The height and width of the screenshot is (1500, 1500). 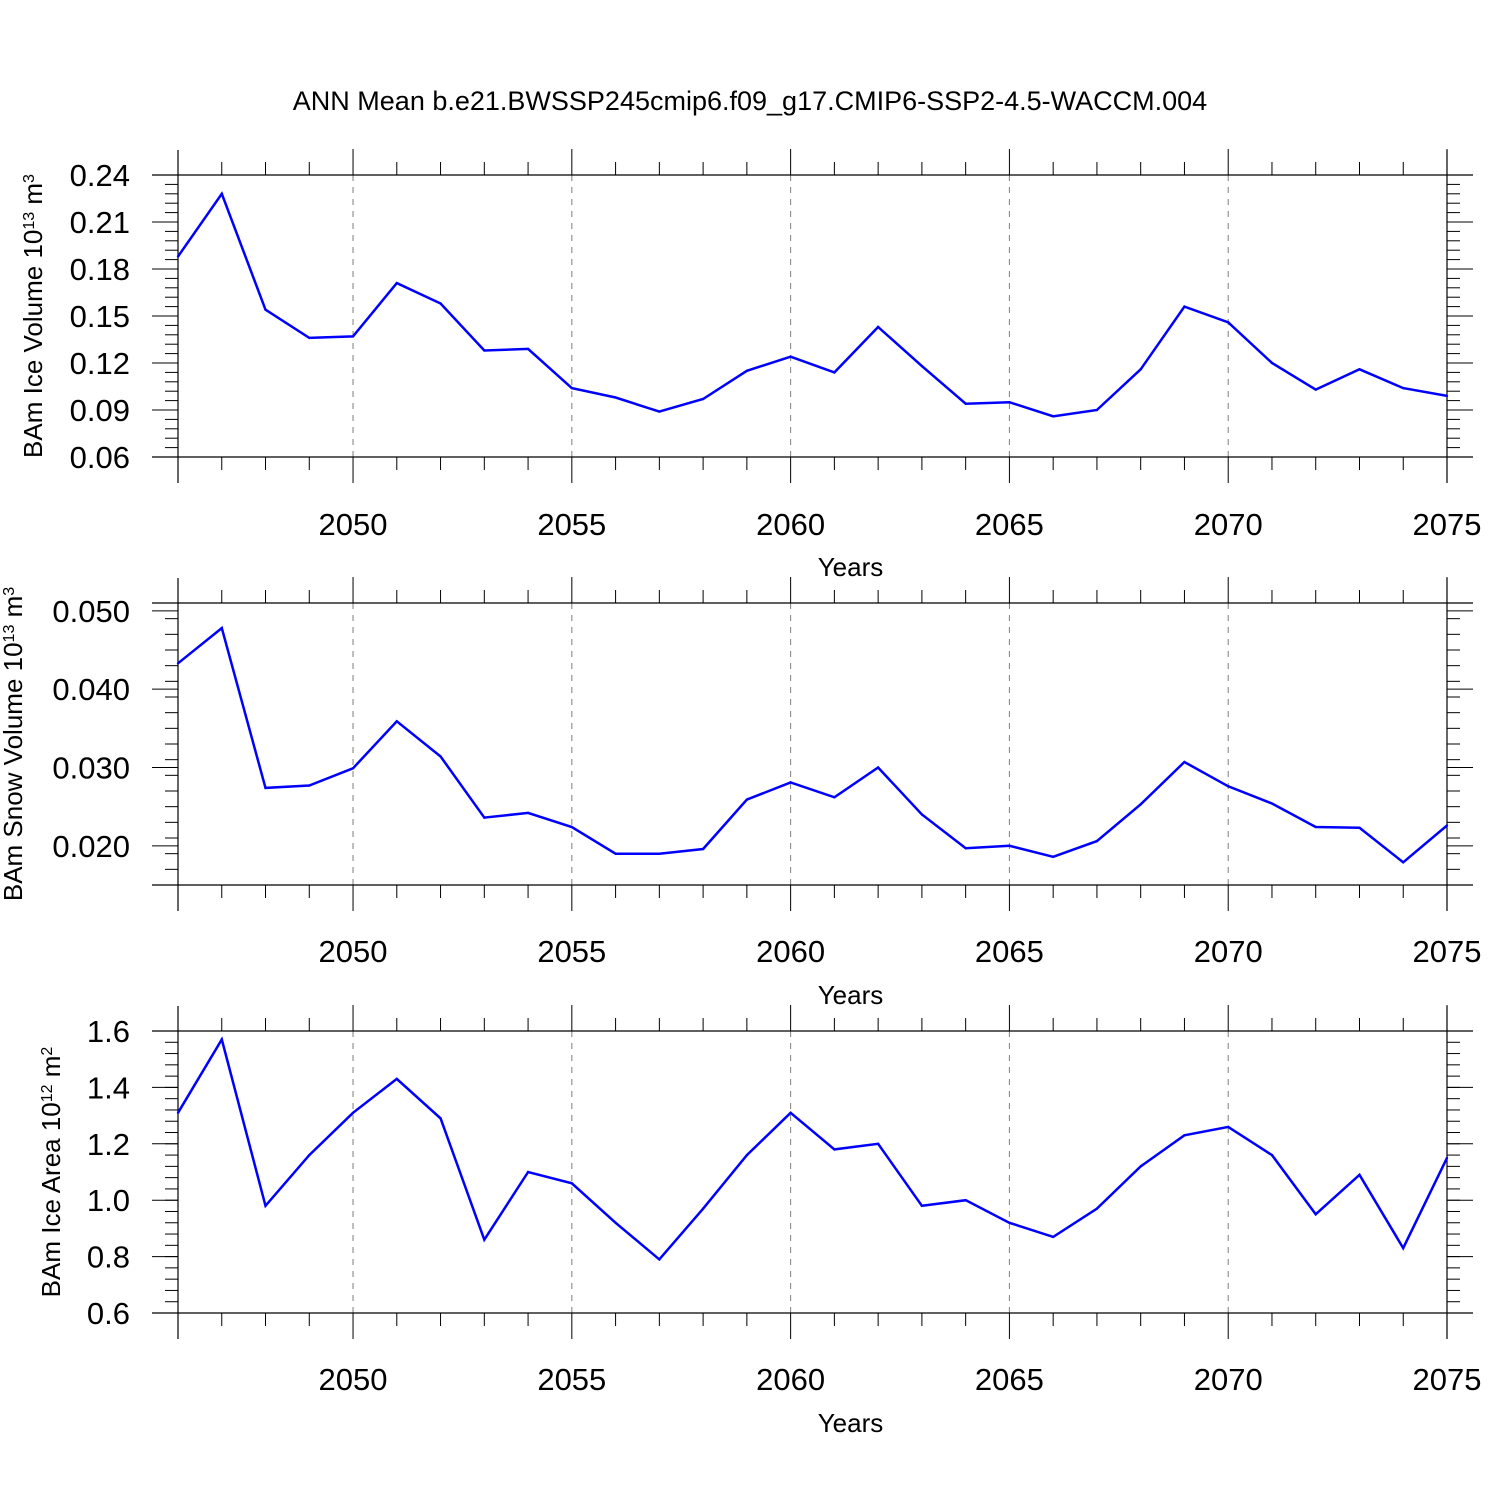 I want to click on y-axis-label: BAm Ice Volume 1013 m3, so click(x=33, y=316).